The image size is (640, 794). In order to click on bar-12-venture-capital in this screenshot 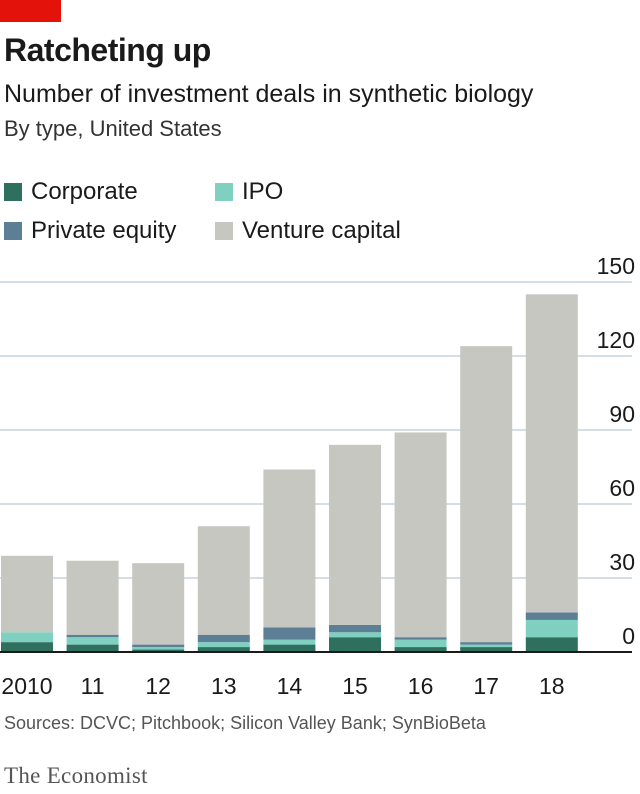, I will do `click(158, 604)`.